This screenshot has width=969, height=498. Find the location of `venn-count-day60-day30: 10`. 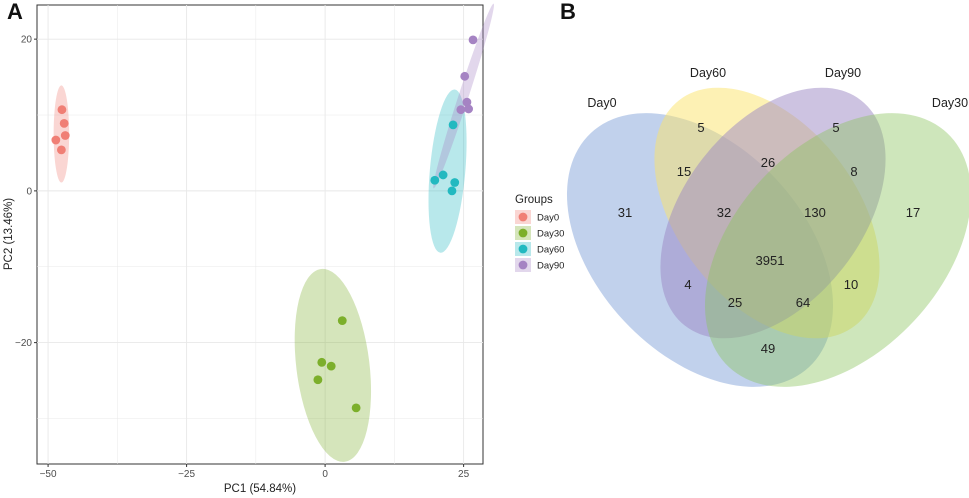

venn-count-day60-day30: 10 is located at coordinates (851, 284).